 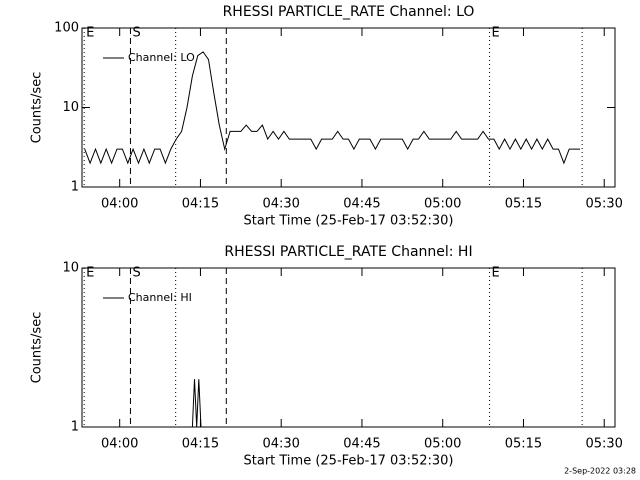 I want to click on legend-label: Channel: LO, so click(x=161, y=57).